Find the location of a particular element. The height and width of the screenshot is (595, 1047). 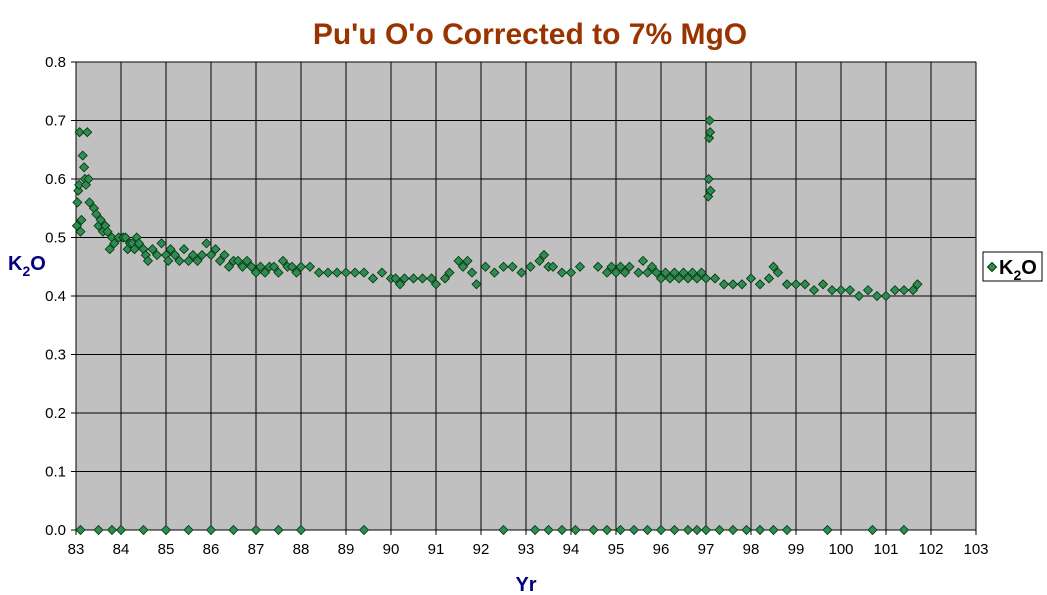

y-axis-title-tail: O is located at coordinates (38, 264).